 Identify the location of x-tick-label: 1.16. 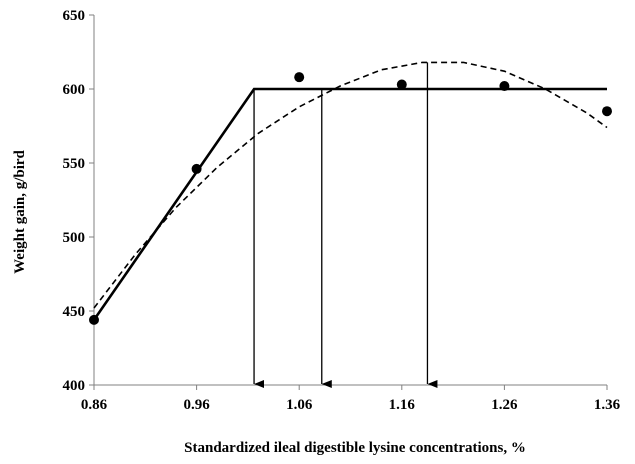
(402, 405).